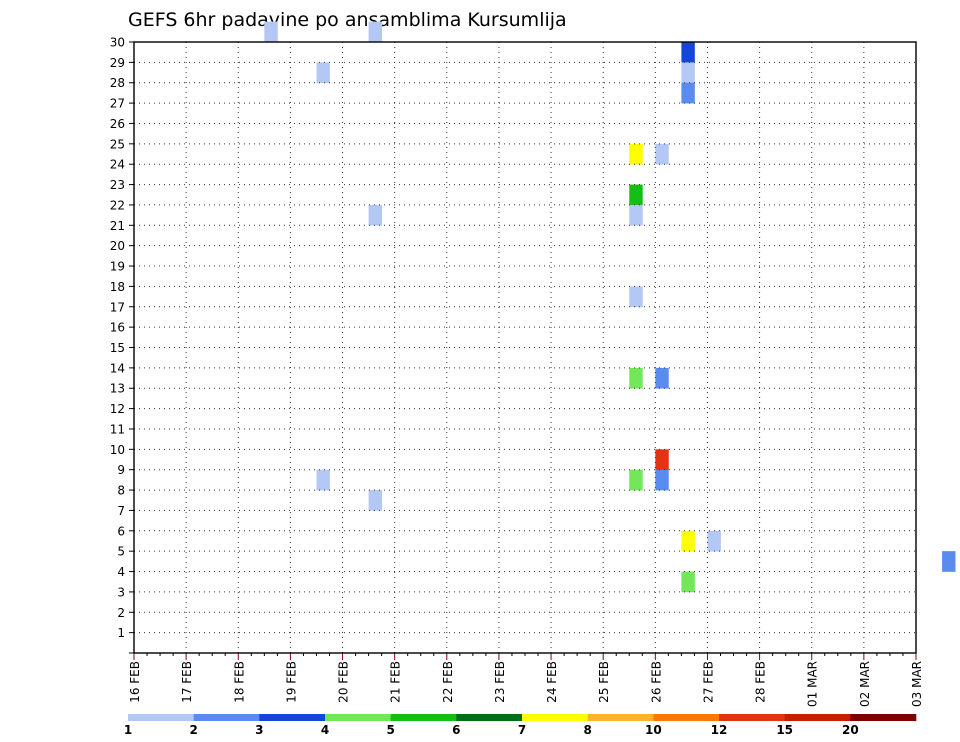  What do you see at coordinates (117, 165) in the screenshot?
I see `y-tick-label: 24` at bounding box center [117, 165].